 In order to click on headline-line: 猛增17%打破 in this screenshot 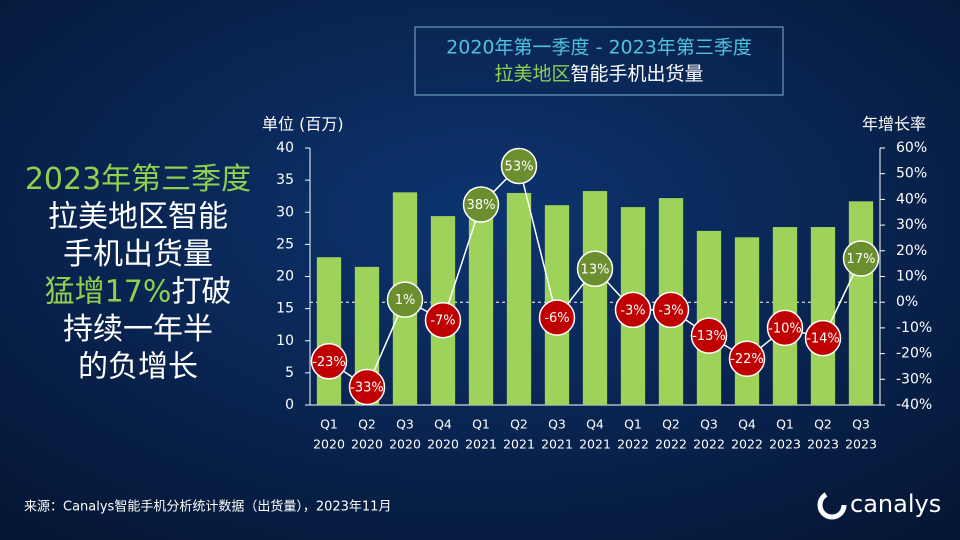, I will do `click(138, 291)`.